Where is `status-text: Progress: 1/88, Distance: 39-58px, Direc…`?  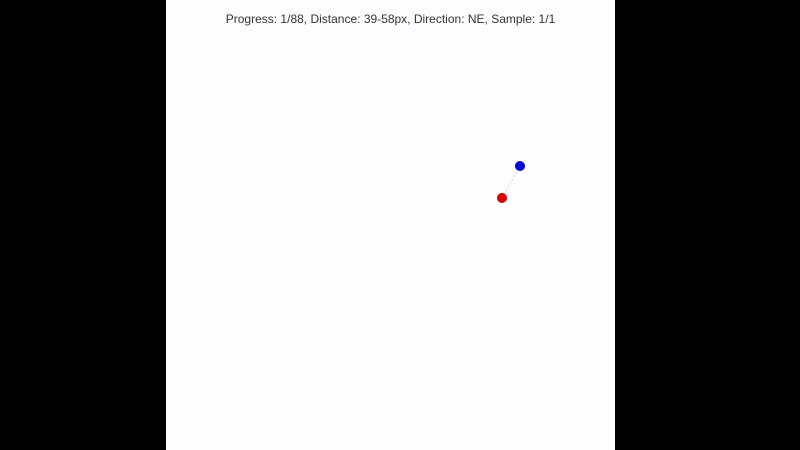 status-text: Progress: 1/88, Distance: 39-58px, Direc… is located at coordinates (390, 19).